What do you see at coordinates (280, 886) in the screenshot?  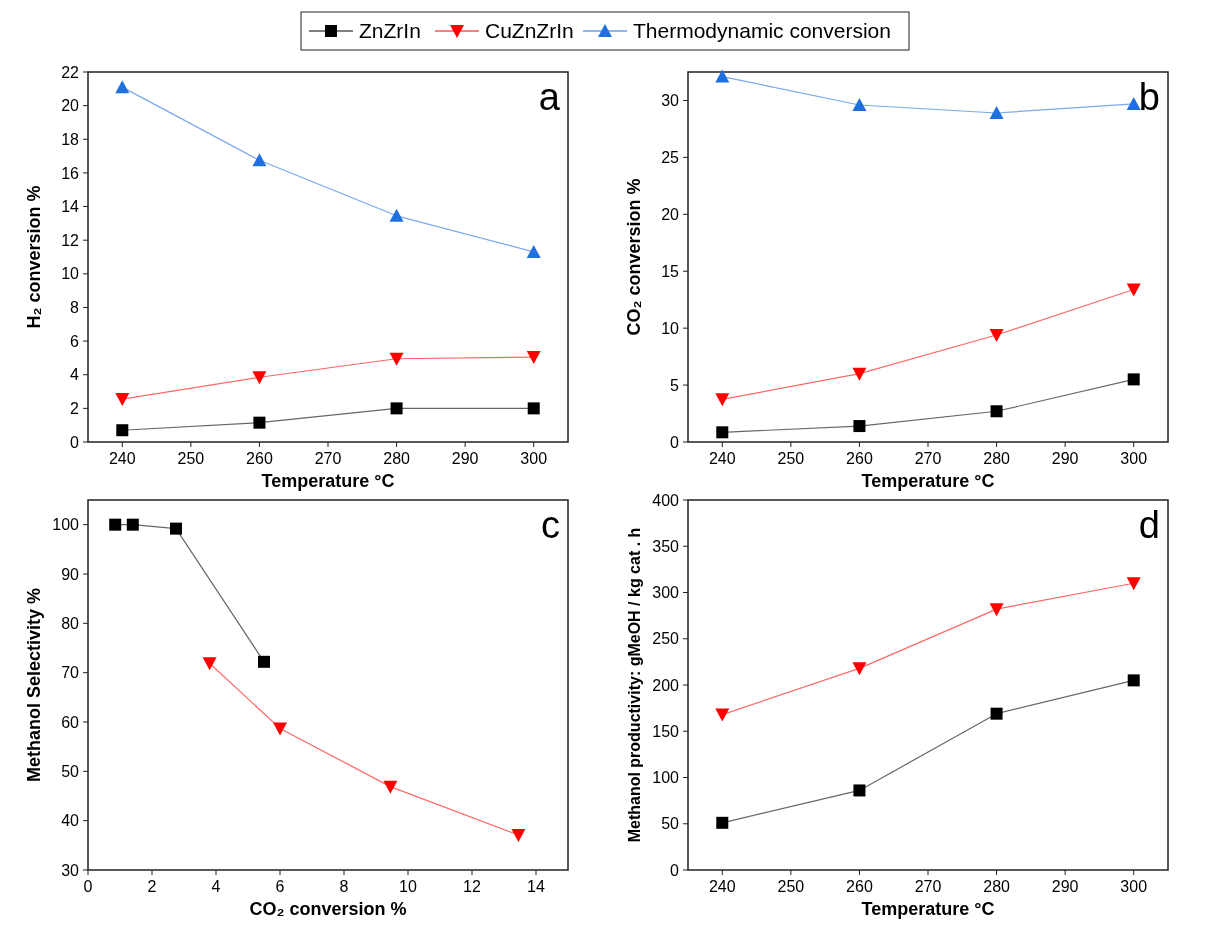 I see `x-tick-label: 6` at bounding box center [280, 886].